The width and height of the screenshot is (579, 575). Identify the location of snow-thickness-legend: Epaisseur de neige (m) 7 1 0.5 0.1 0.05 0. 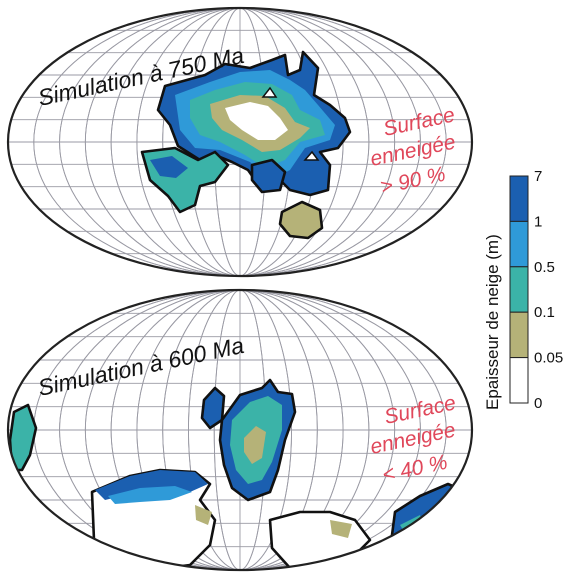
(523, 290).